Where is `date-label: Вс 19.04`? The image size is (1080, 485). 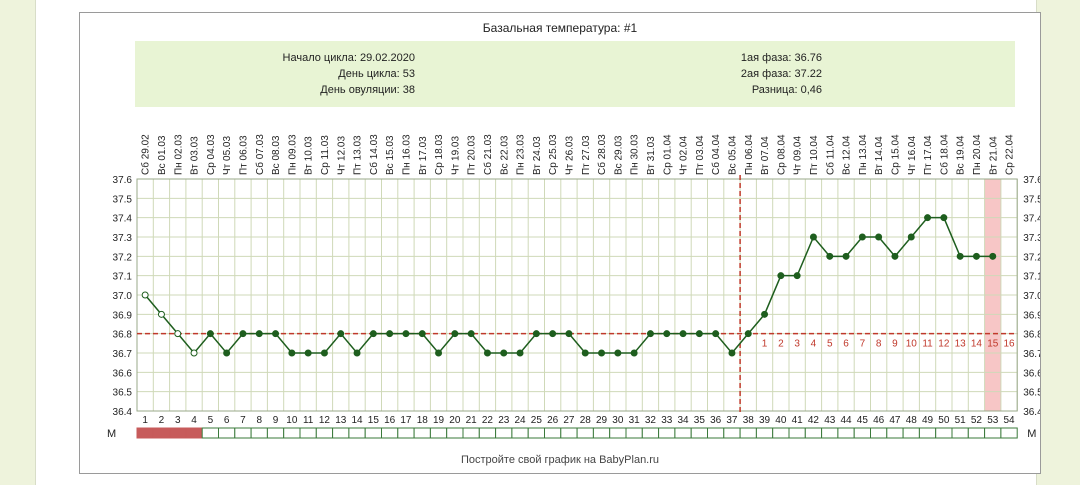 date-label: Вс 19.04 is located at coordinates (961, 155).